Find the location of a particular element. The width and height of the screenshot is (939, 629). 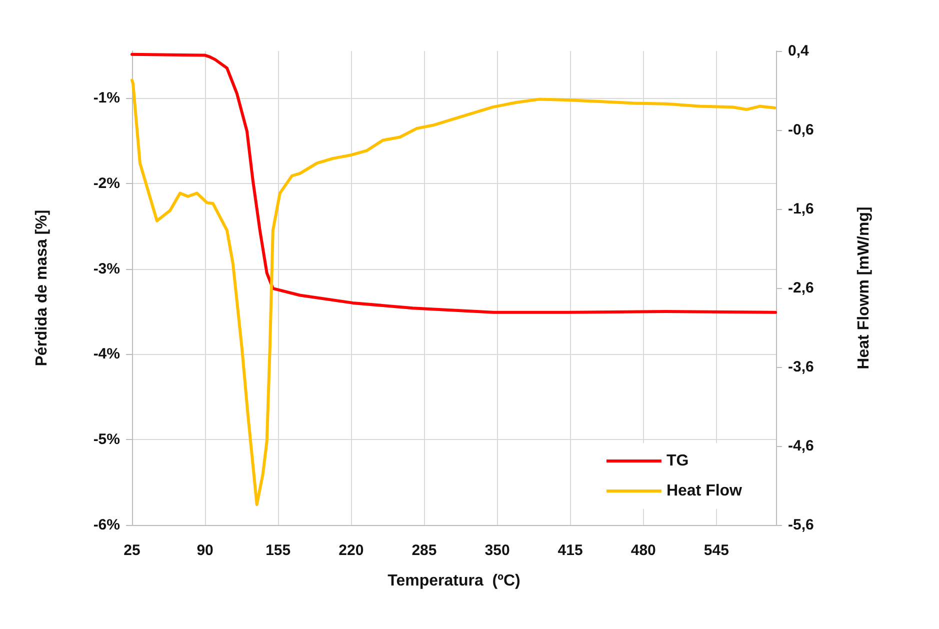

y2-tick-label: -3,6 is located at coordinates (801, 367).